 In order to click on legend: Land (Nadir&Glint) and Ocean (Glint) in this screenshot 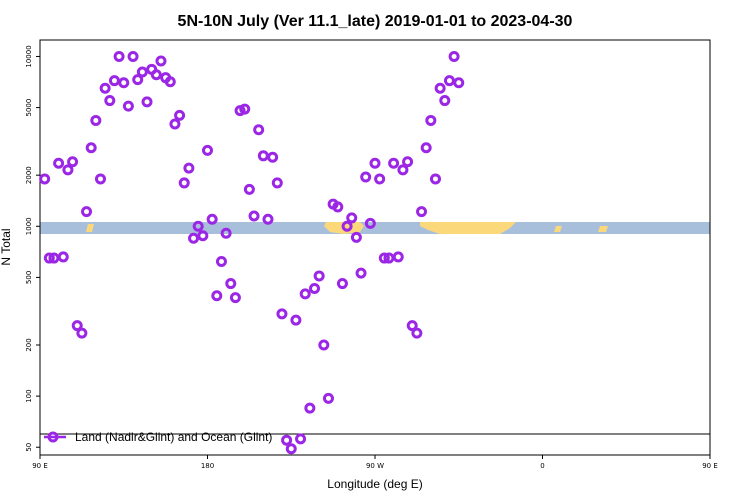, I will do `click(158, 437)`.